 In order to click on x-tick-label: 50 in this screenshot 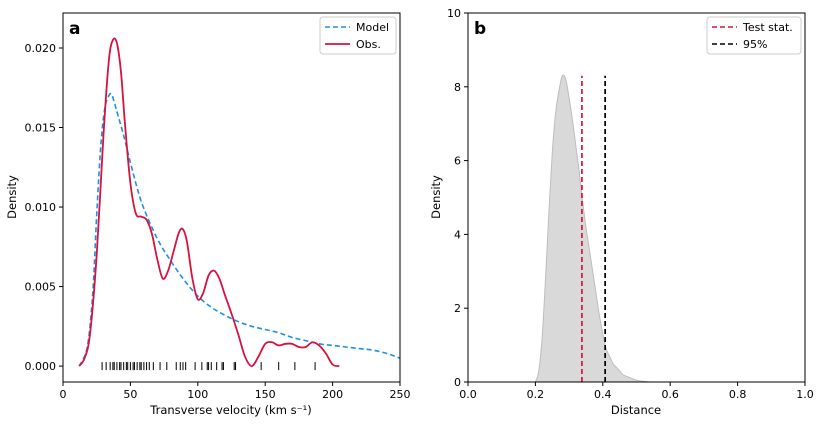, I will do `click(130, 394)`.